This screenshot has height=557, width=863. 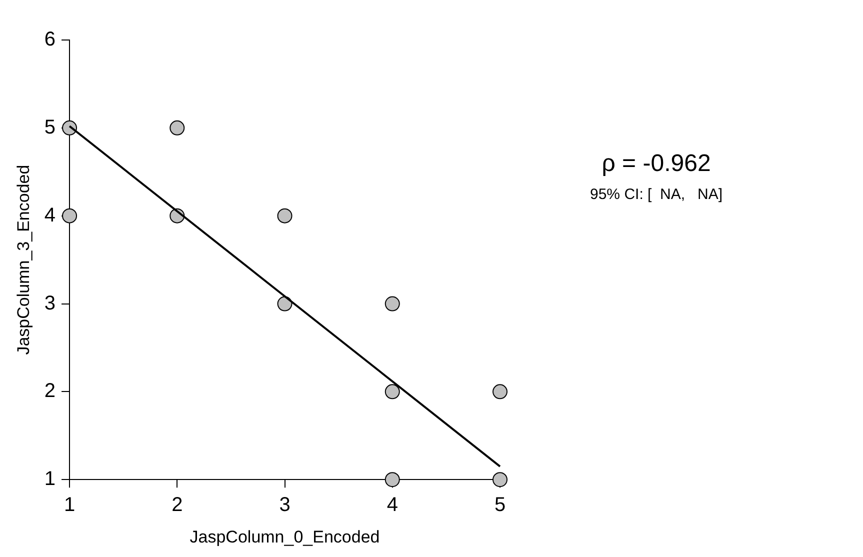 What do you see at coordinates (177, 505) in the screenshot?
I see `x-tick-label: 2` at bounding box center [177, 505].